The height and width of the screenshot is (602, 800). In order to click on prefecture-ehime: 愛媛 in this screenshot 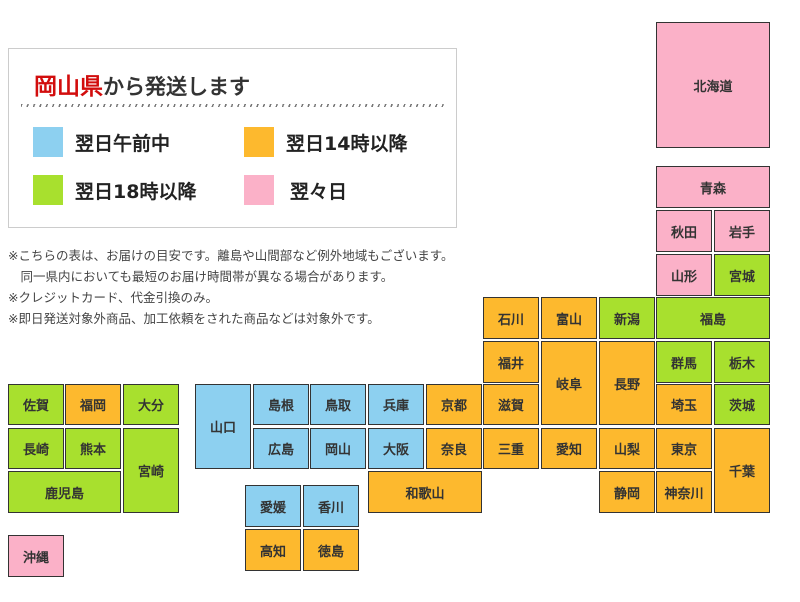, I will do `click(273, 506)`.